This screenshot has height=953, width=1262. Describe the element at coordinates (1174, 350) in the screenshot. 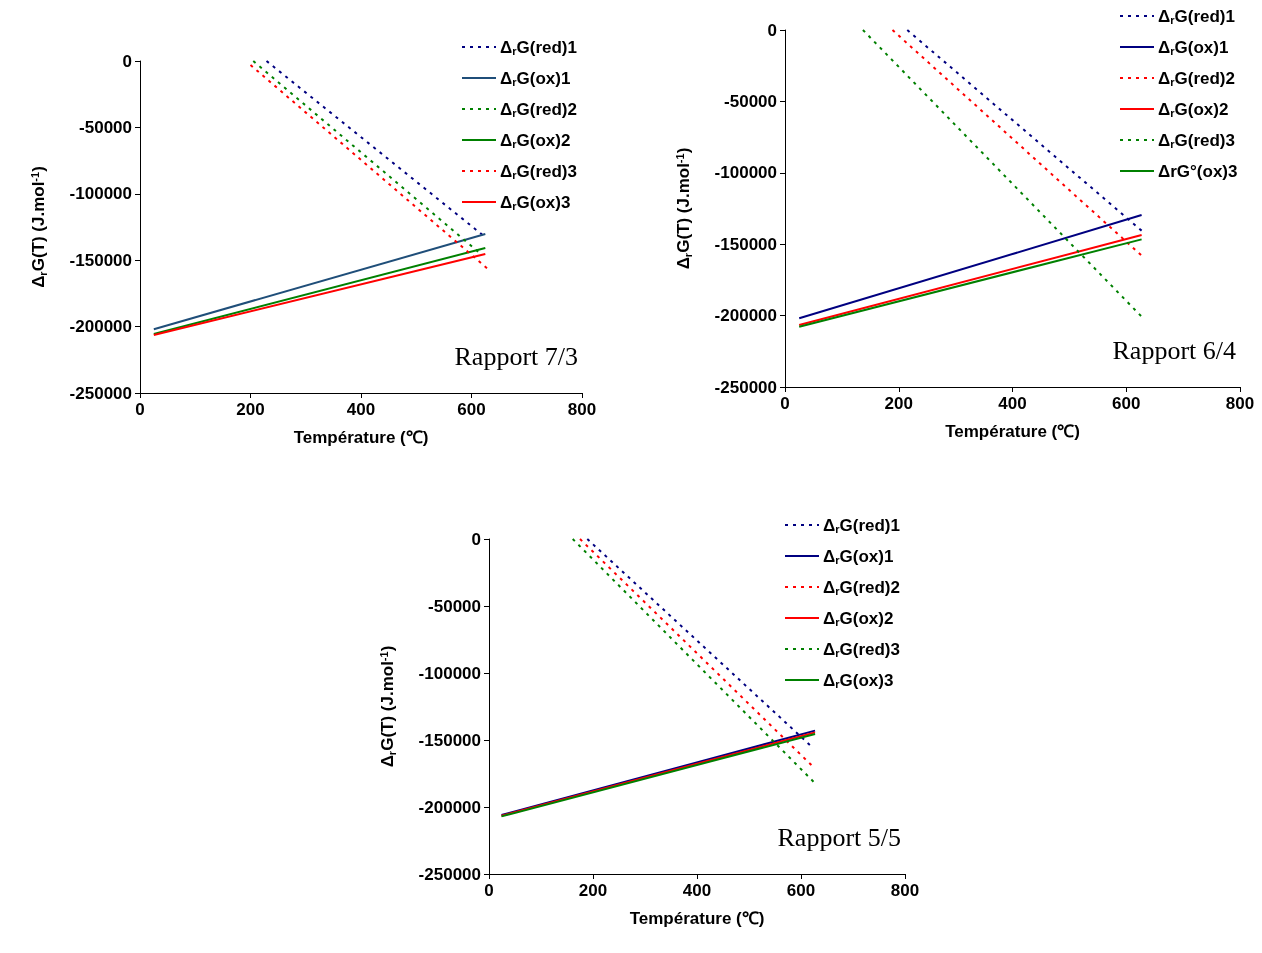

I see `annotation: Rapport 6/4` at that location.